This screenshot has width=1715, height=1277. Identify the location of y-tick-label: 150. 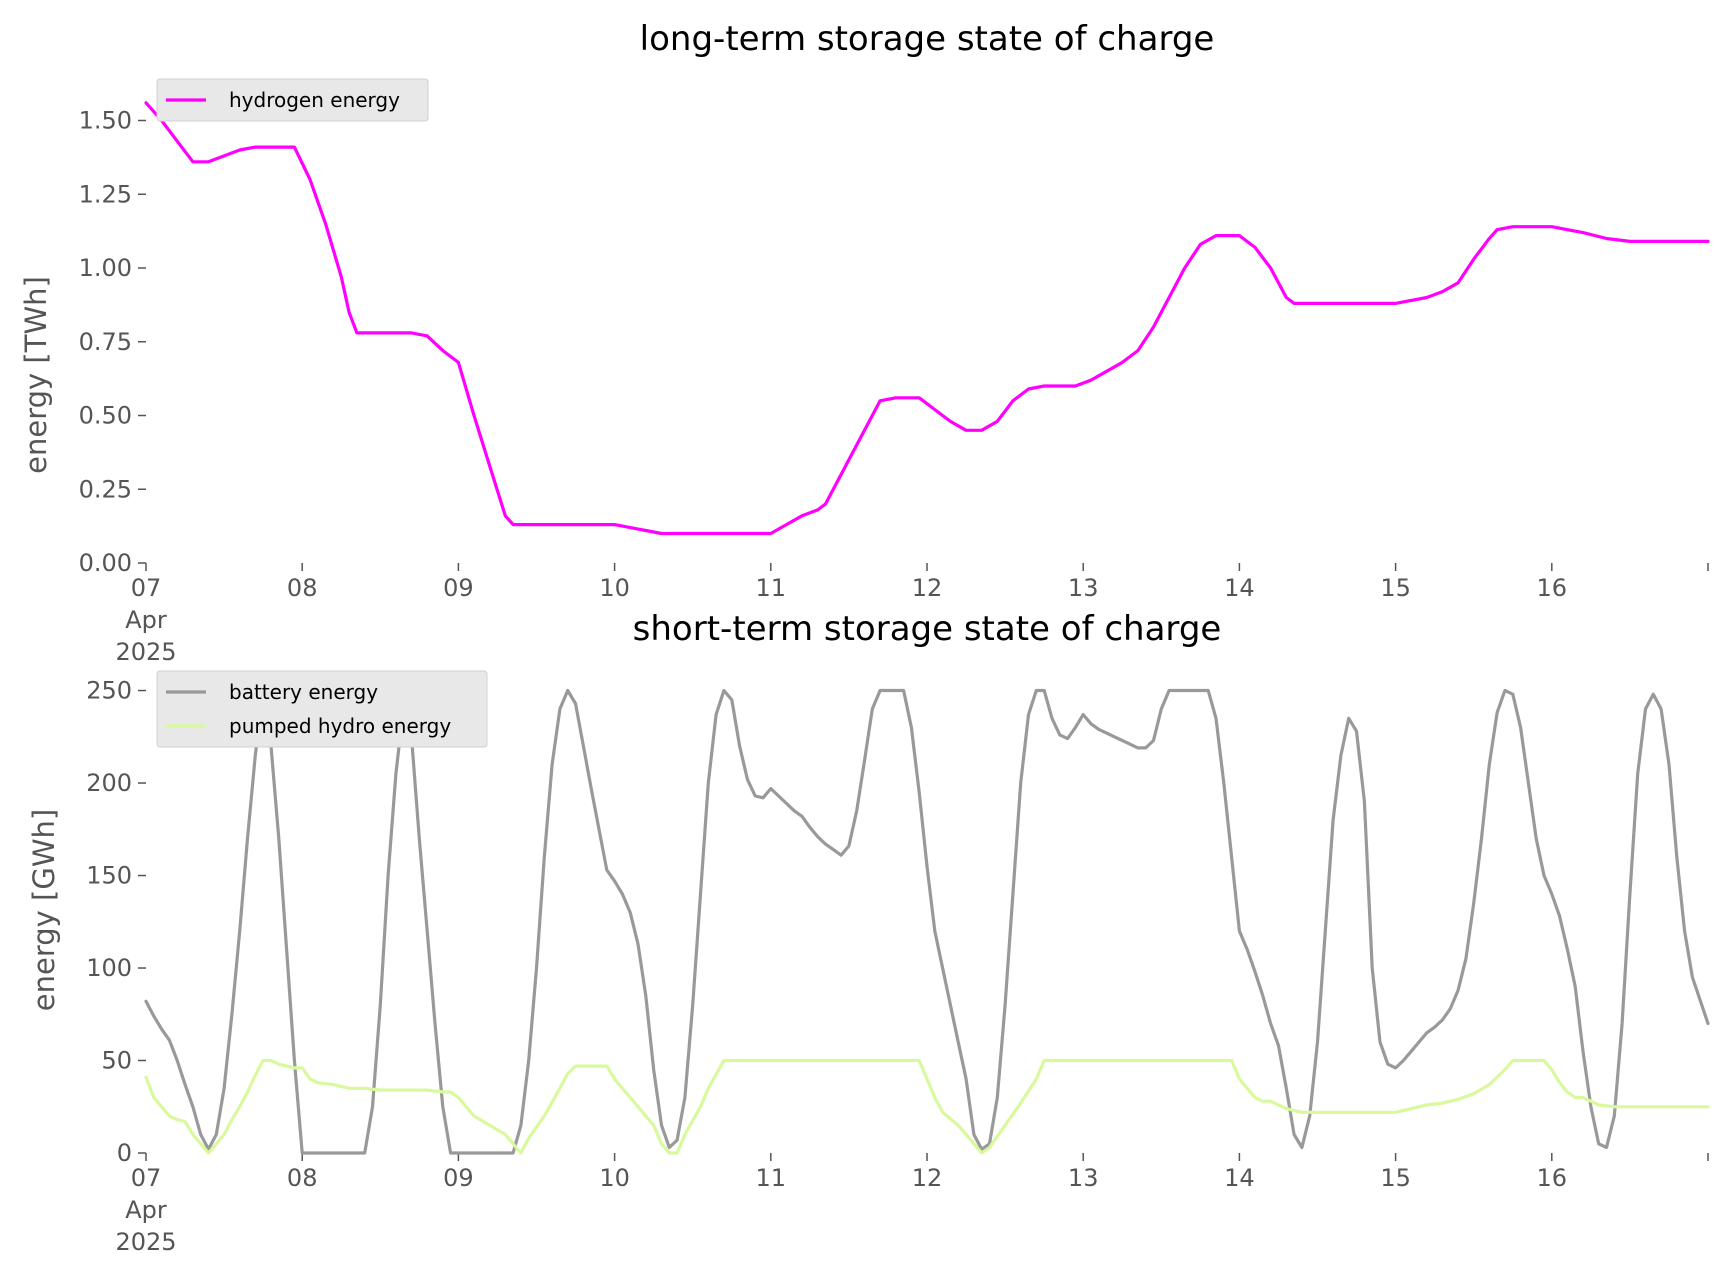
(109, 876).